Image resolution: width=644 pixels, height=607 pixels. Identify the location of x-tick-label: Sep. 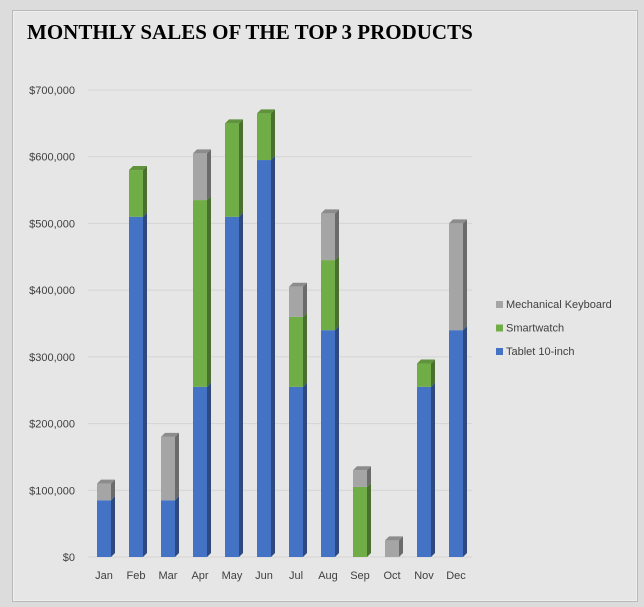
(360, 576).